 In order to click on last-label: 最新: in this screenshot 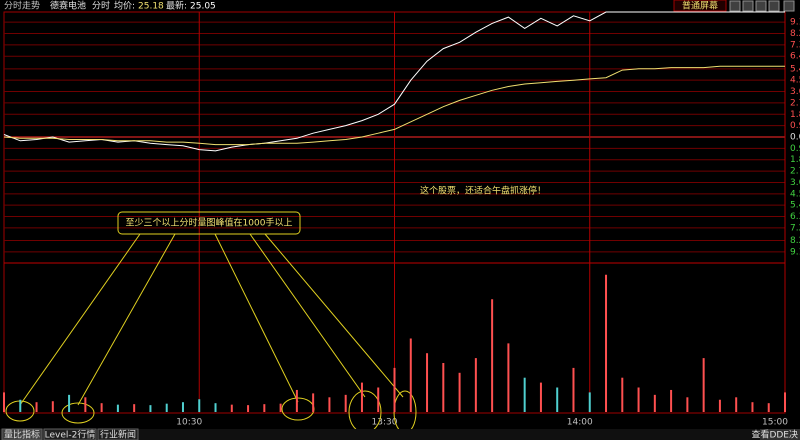, I will do `click(176, 6)`.